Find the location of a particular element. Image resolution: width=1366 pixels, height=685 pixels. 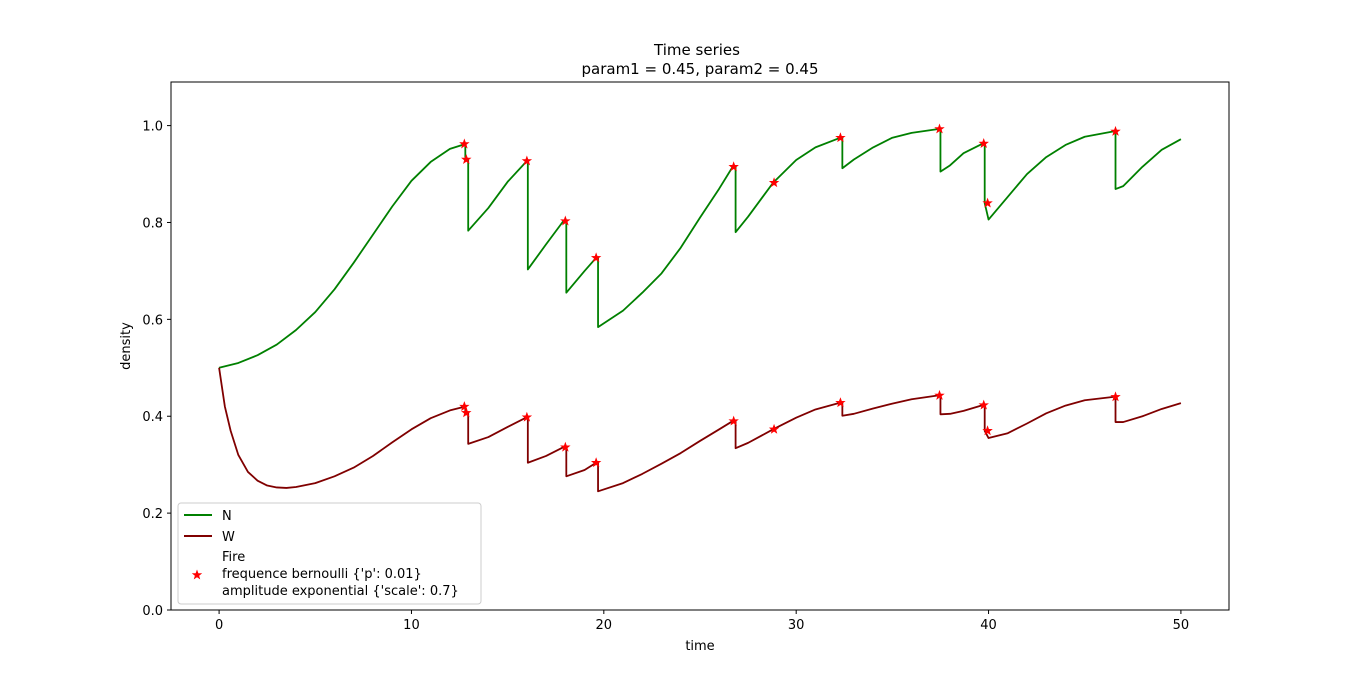

y-tick-label-5: 1.0 is located at coordinates (152, 127).